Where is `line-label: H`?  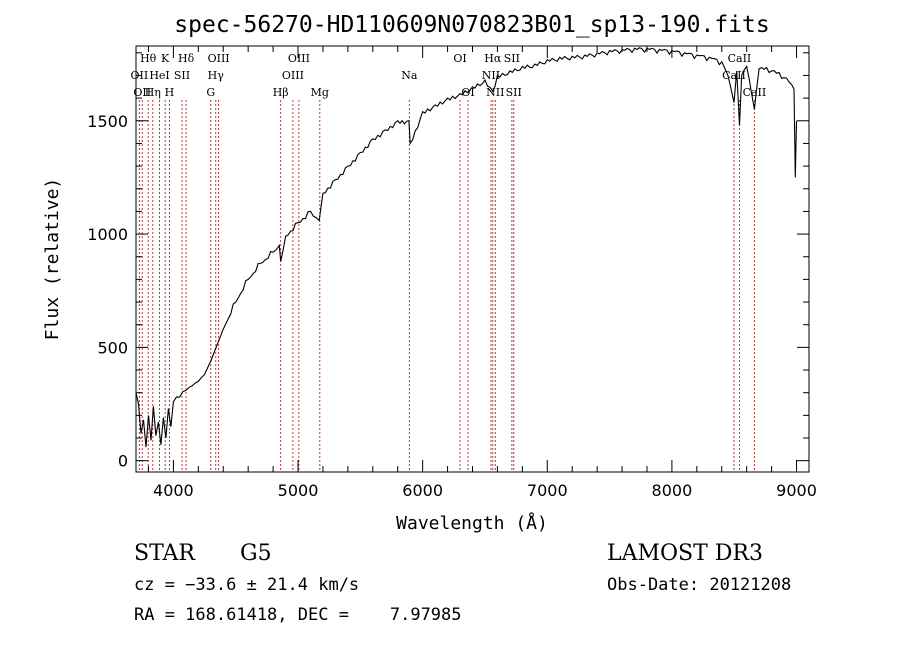
line-label: H is located at coordinates (170, 92).